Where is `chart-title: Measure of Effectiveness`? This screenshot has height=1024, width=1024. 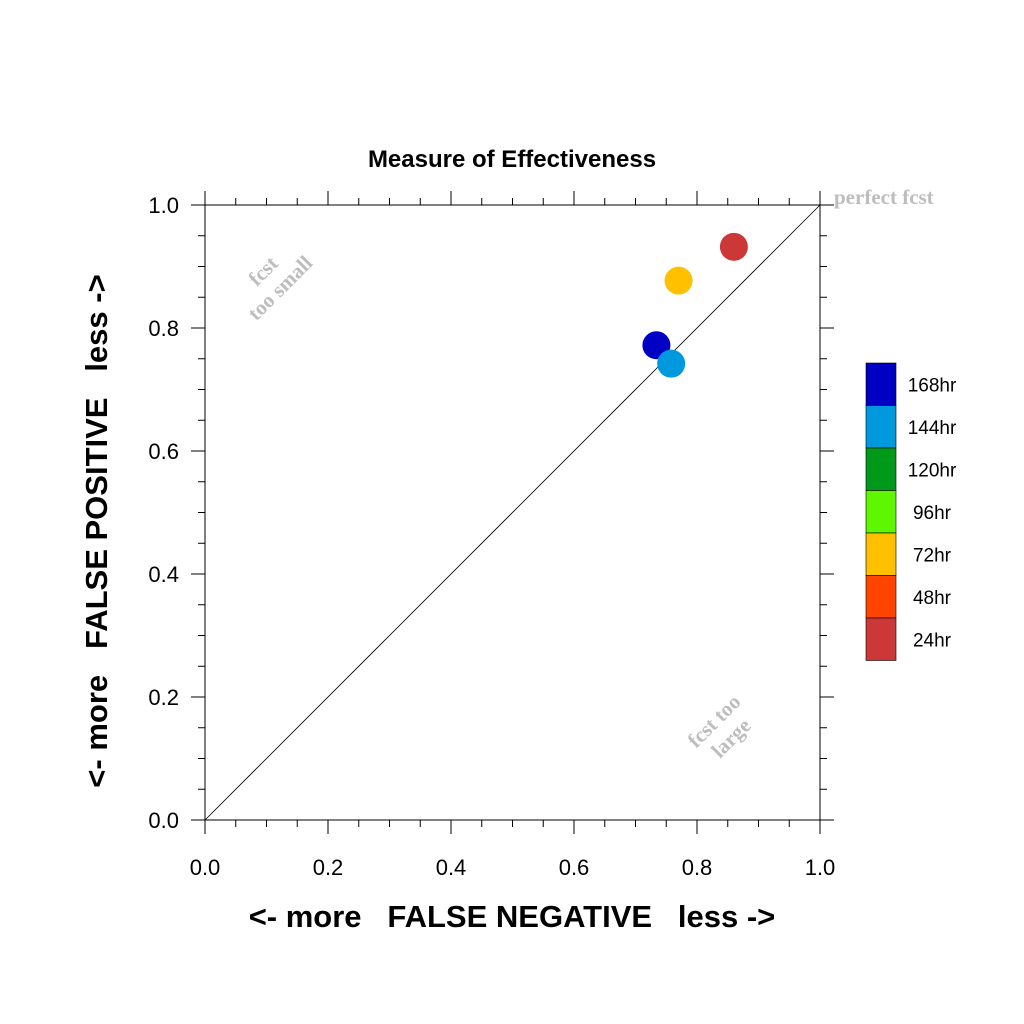 chart-title: Measure of Effectiveness is located at coordinates (512, 159).